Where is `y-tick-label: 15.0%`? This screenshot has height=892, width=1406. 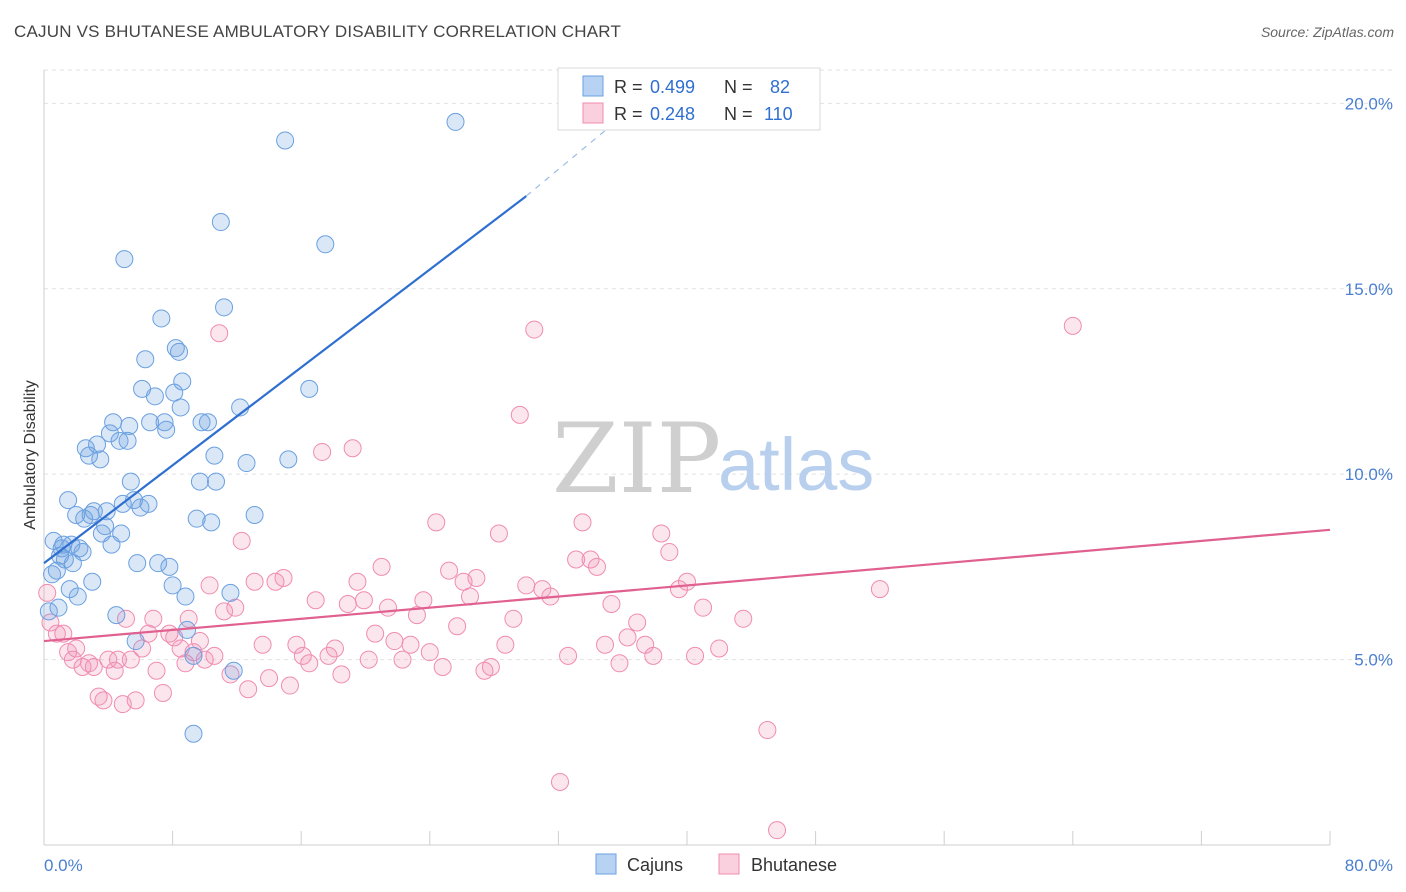 y-tick-label: 15.0% is located at coordinates (1369, 289).